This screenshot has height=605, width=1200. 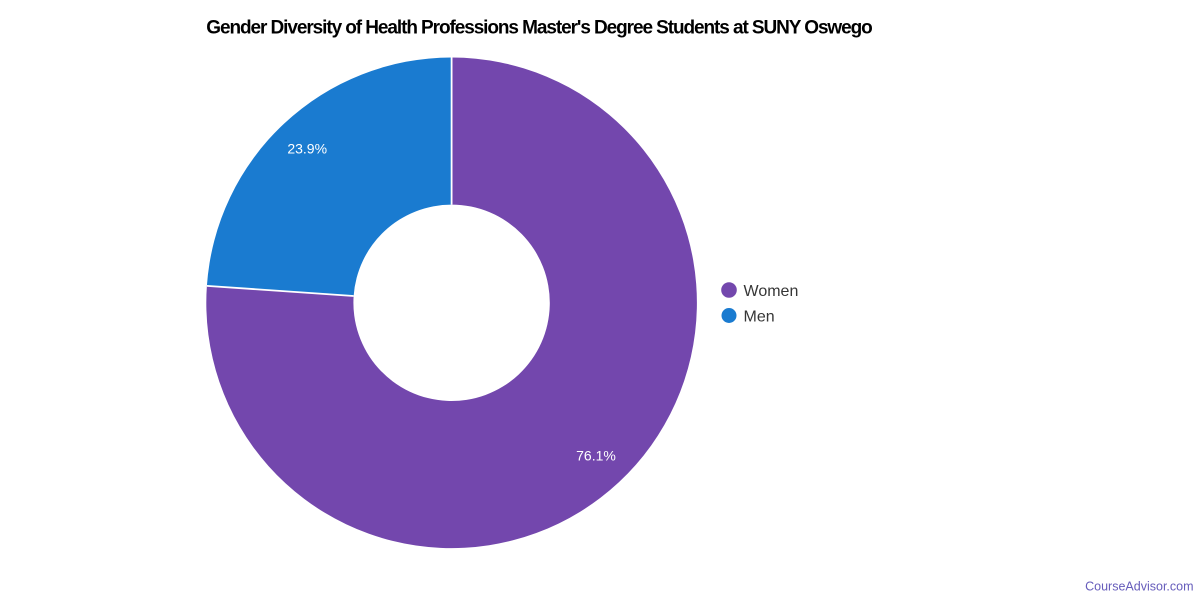 I want to click on svg-text: Women, so click(x=771, y=291).